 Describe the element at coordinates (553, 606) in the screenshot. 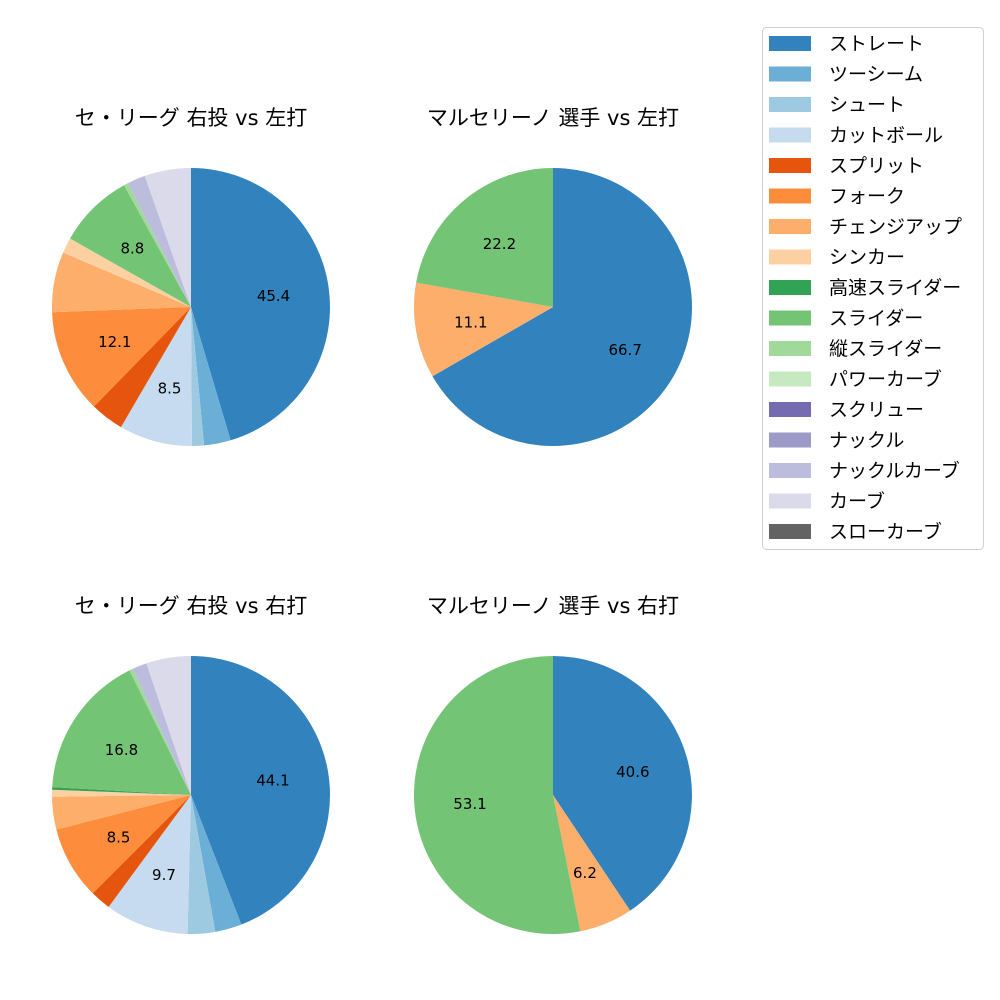

I see `chart-title: マルセリーノ 選手 vs 右打` at that location.